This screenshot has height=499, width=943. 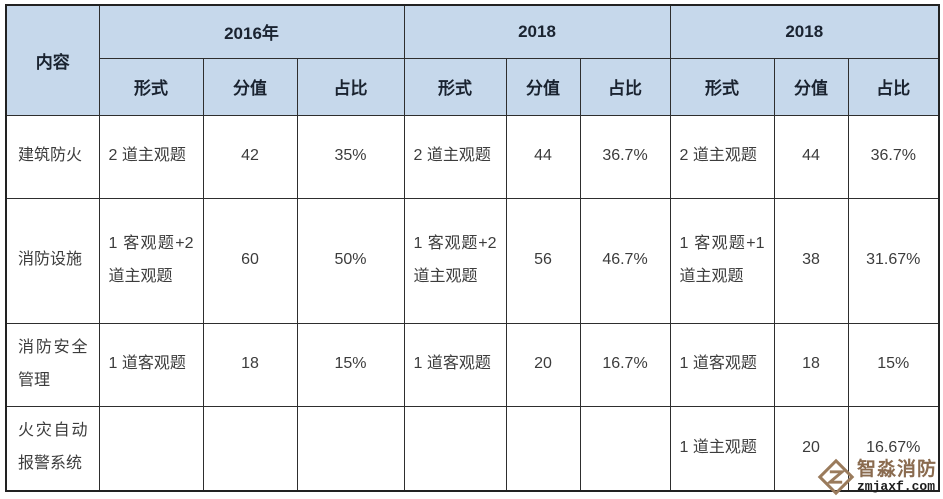 I want to click on cell-score: 38, so click(x=811, y=260).